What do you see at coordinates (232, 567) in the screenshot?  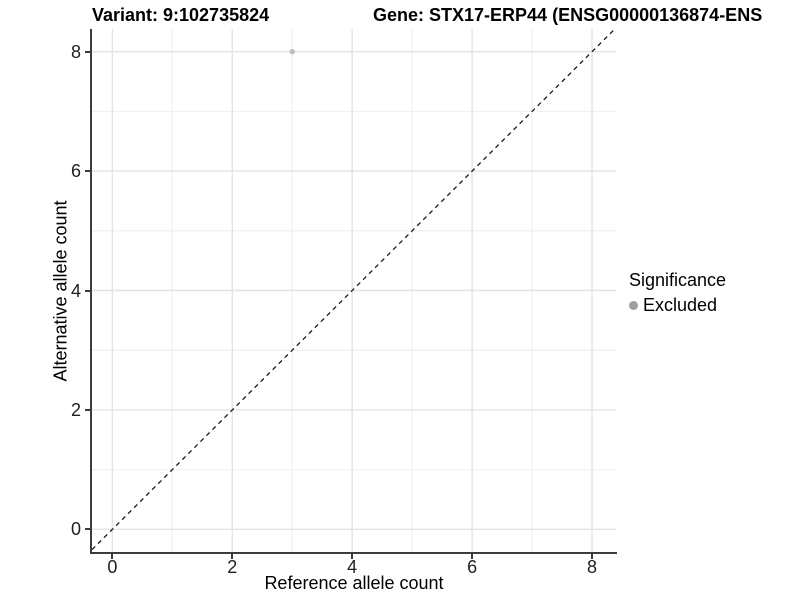 I see `x-tick-label: 2` at bounding box center [232, 567].